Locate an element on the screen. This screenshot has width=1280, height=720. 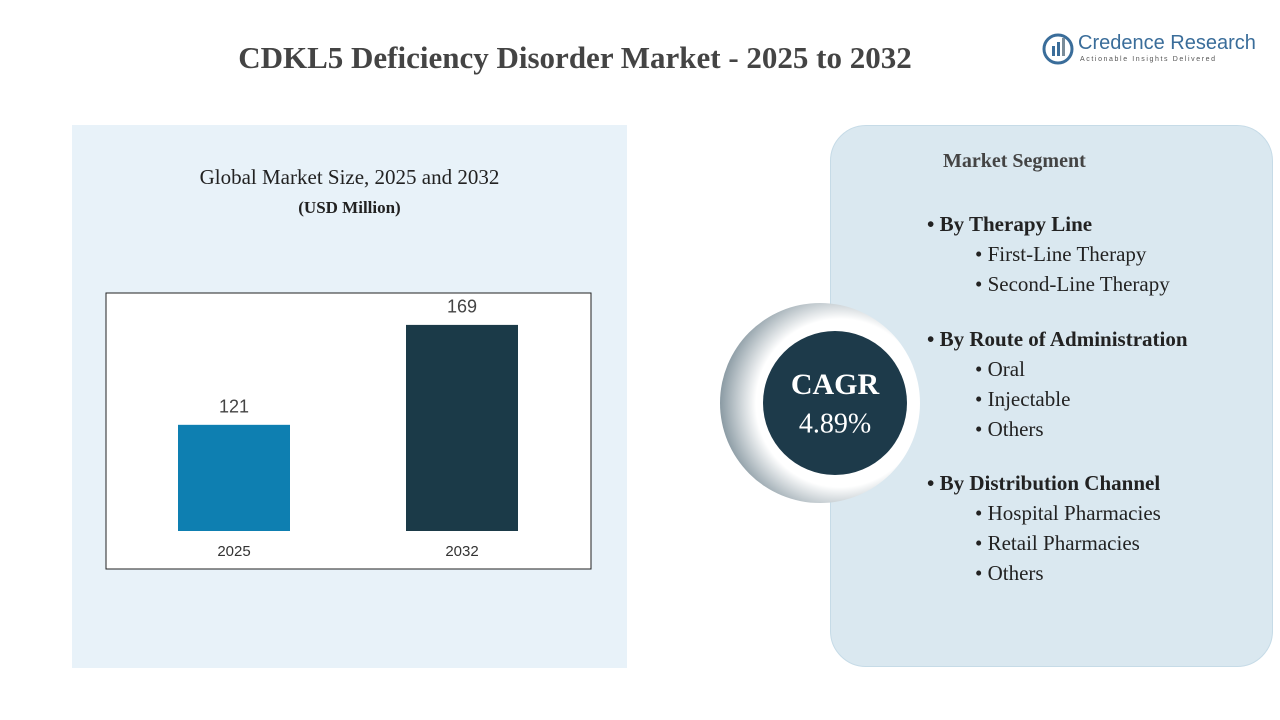
segment-item: Second-Line Therapy is located at coordinates (1048, 284).